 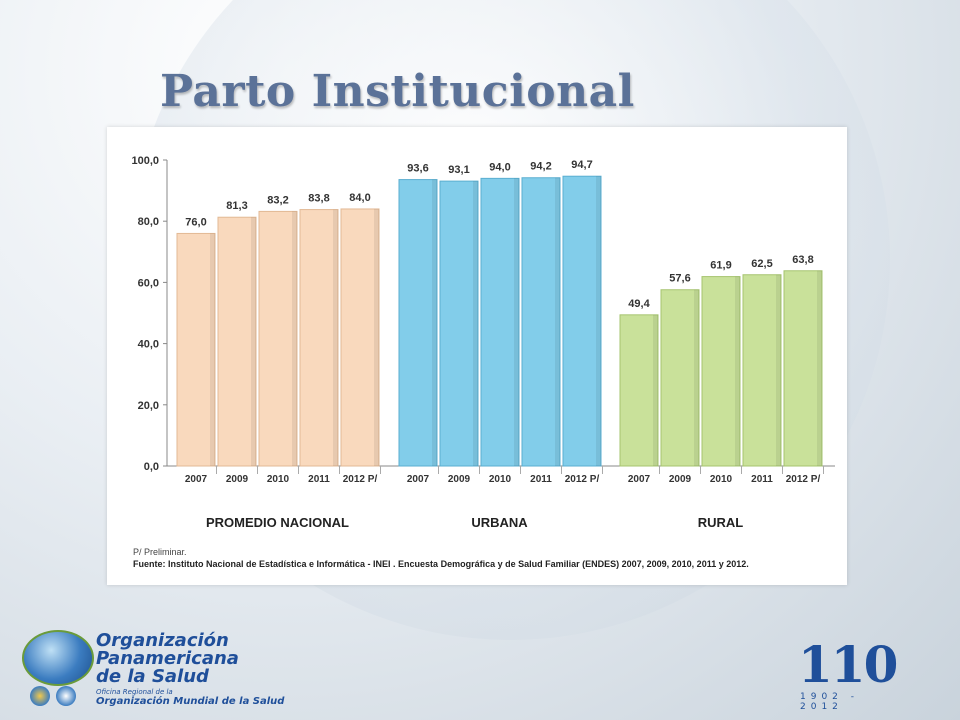 What do you see at coordinates (152, 676) in the screenshot?
I see `ops-name-line3: de la Salud` at bounding box center [152, 676].